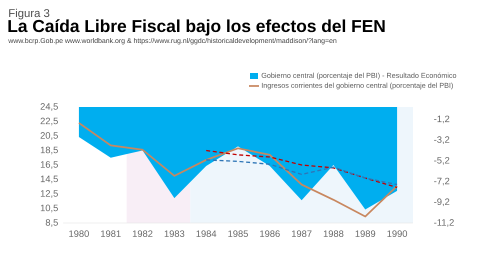 Image resolution: width=480 pixels, height=270 pixels. Describe the element at coordinates (442, 182) in the screenshot. I see `y2-tick-label: -7,2` at that location.